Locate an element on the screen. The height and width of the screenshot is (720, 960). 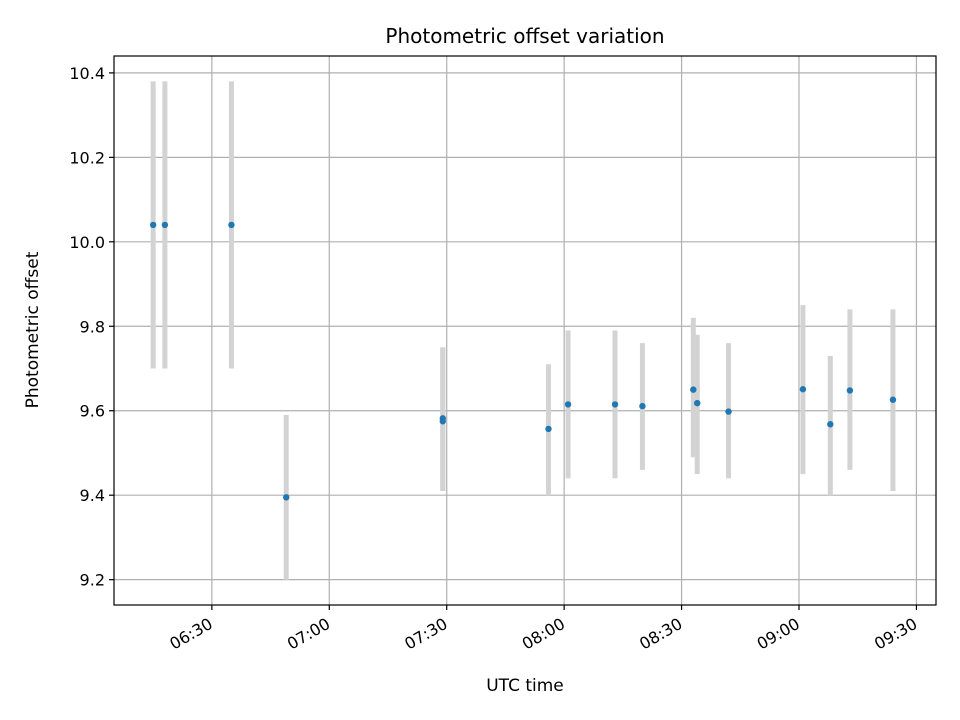
y-tick-label: 9.6 is located at coordinates (92, 411).